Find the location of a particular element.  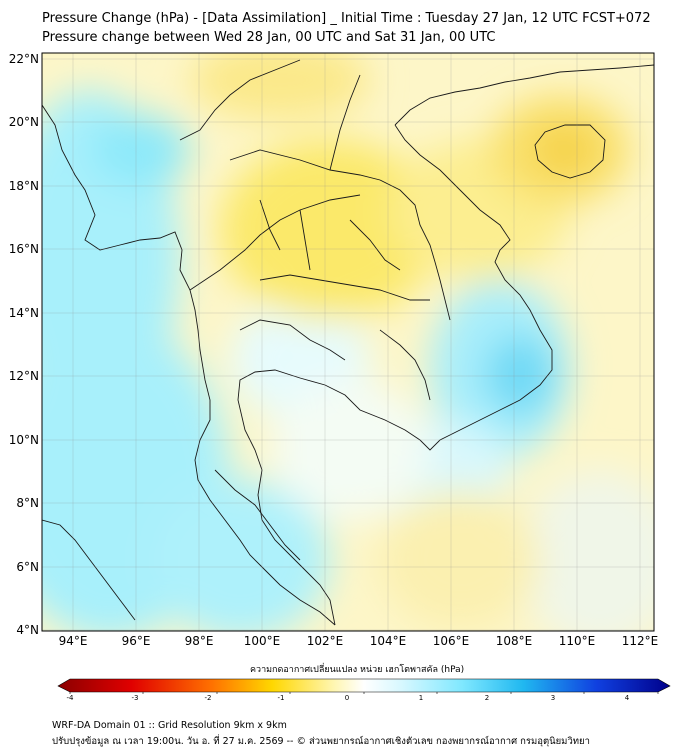

colorbar-tick-label: 4 is located at coordinates (627, 698).